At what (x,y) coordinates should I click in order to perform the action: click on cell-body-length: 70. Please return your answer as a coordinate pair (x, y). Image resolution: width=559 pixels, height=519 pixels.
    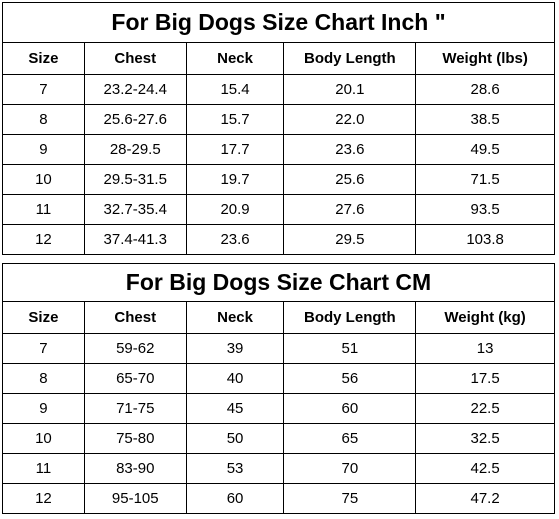
    Looking at the image, I should click on (350, 468).